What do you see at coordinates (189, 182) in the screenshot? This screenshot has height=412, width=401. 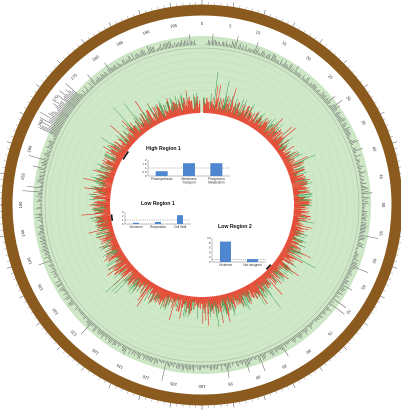 I see `inset-category-label: Transport` at bounding box center [189, 182].